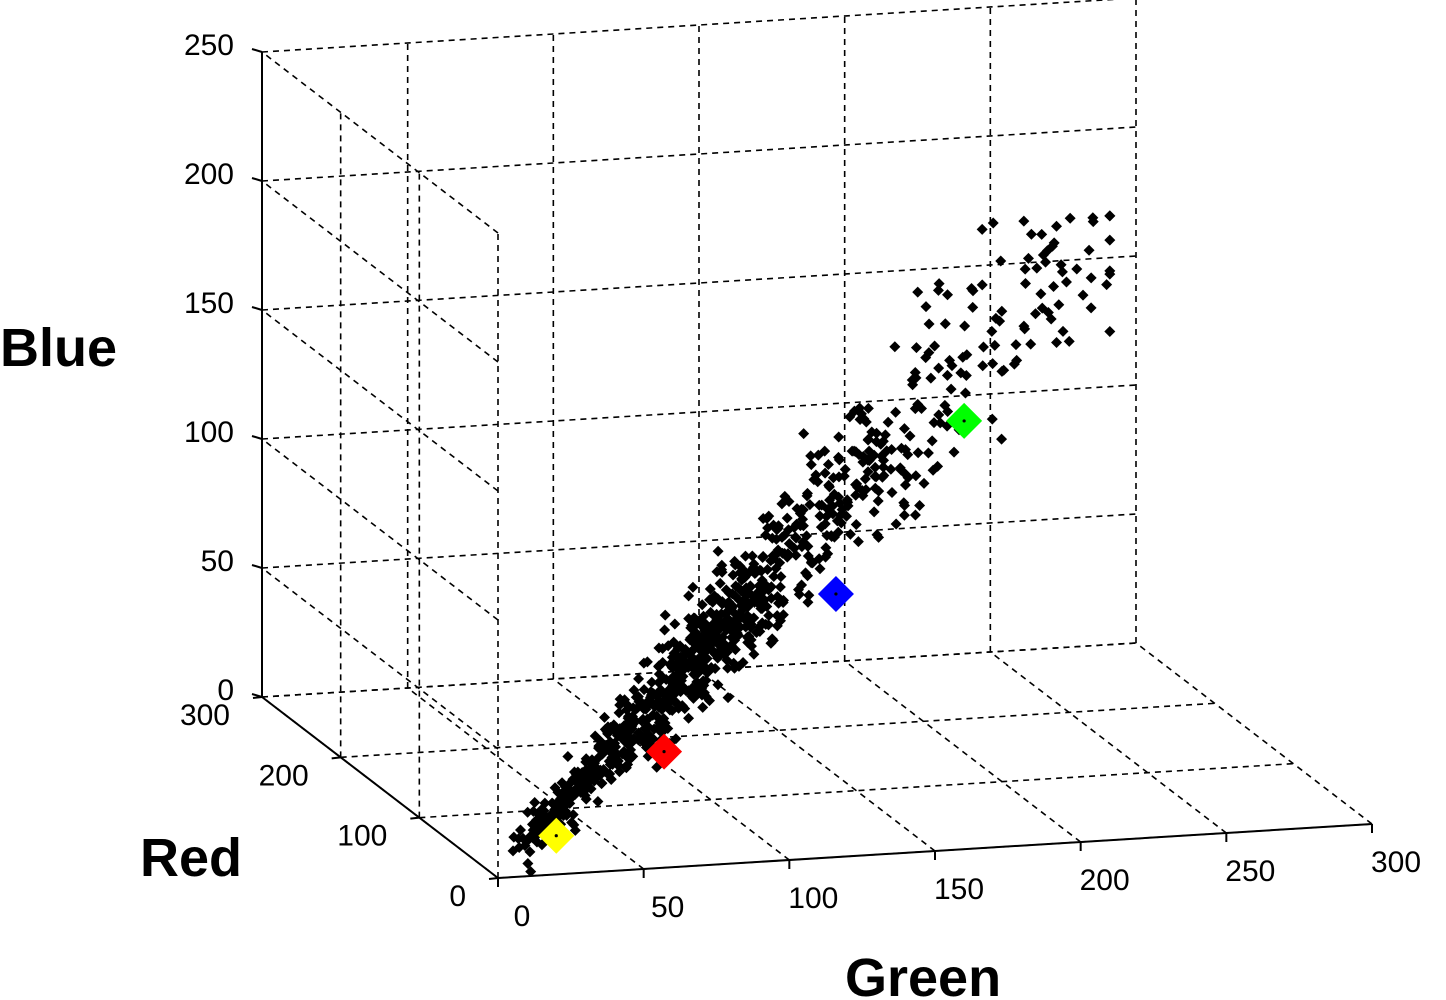  What do you see at coordinates (457, 896) in the screenshot?
I see `x-tick-label: 0` at bounding box center [457, 896].